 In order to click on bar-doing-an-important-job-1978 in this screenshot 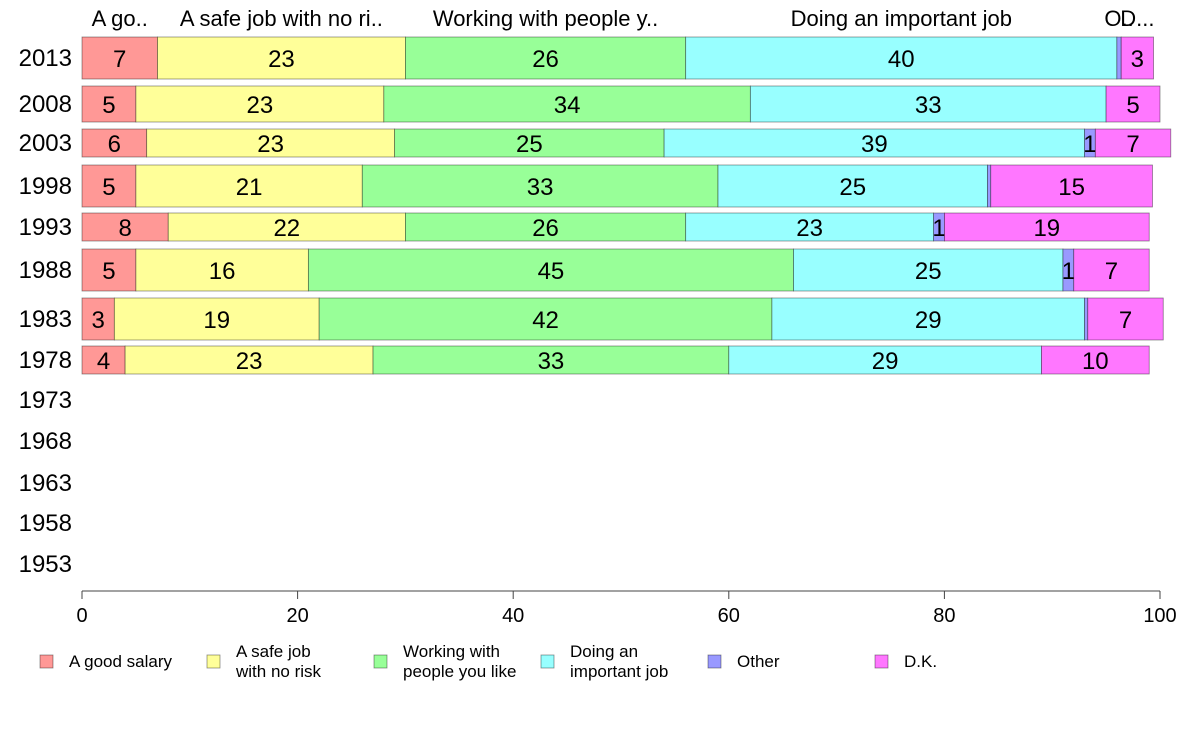, I will do `click(885, 360)`.